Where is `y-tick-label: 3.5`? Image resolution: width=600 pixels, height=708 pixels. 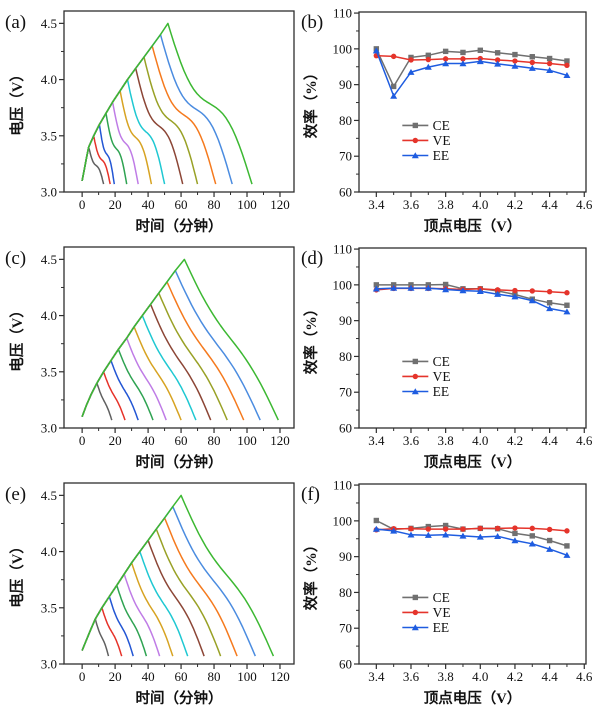 y-tick-label: 3.5 is located at coordinates (49, 371).